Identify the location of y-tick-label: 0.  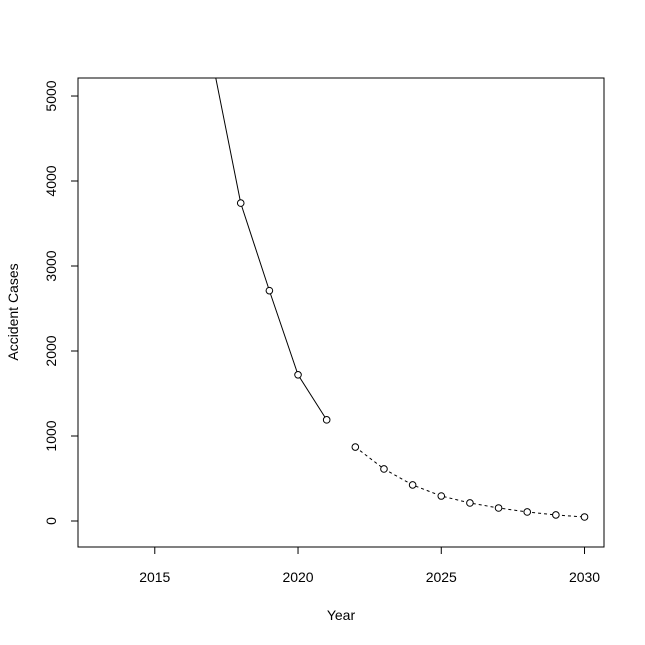
(51, 521).